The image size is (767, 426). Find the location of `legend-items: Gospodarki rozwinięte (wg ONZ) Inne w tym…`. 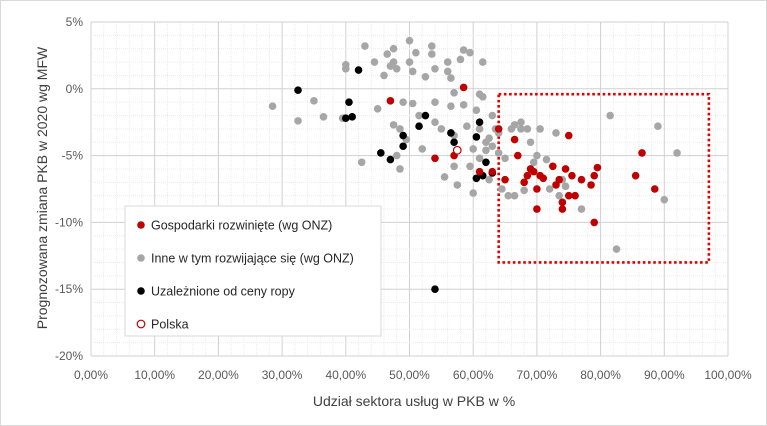

legend-items: Gospodarki rozwinięte (wg ONZ) Inne w tym… is located at coordinates (245, 275).